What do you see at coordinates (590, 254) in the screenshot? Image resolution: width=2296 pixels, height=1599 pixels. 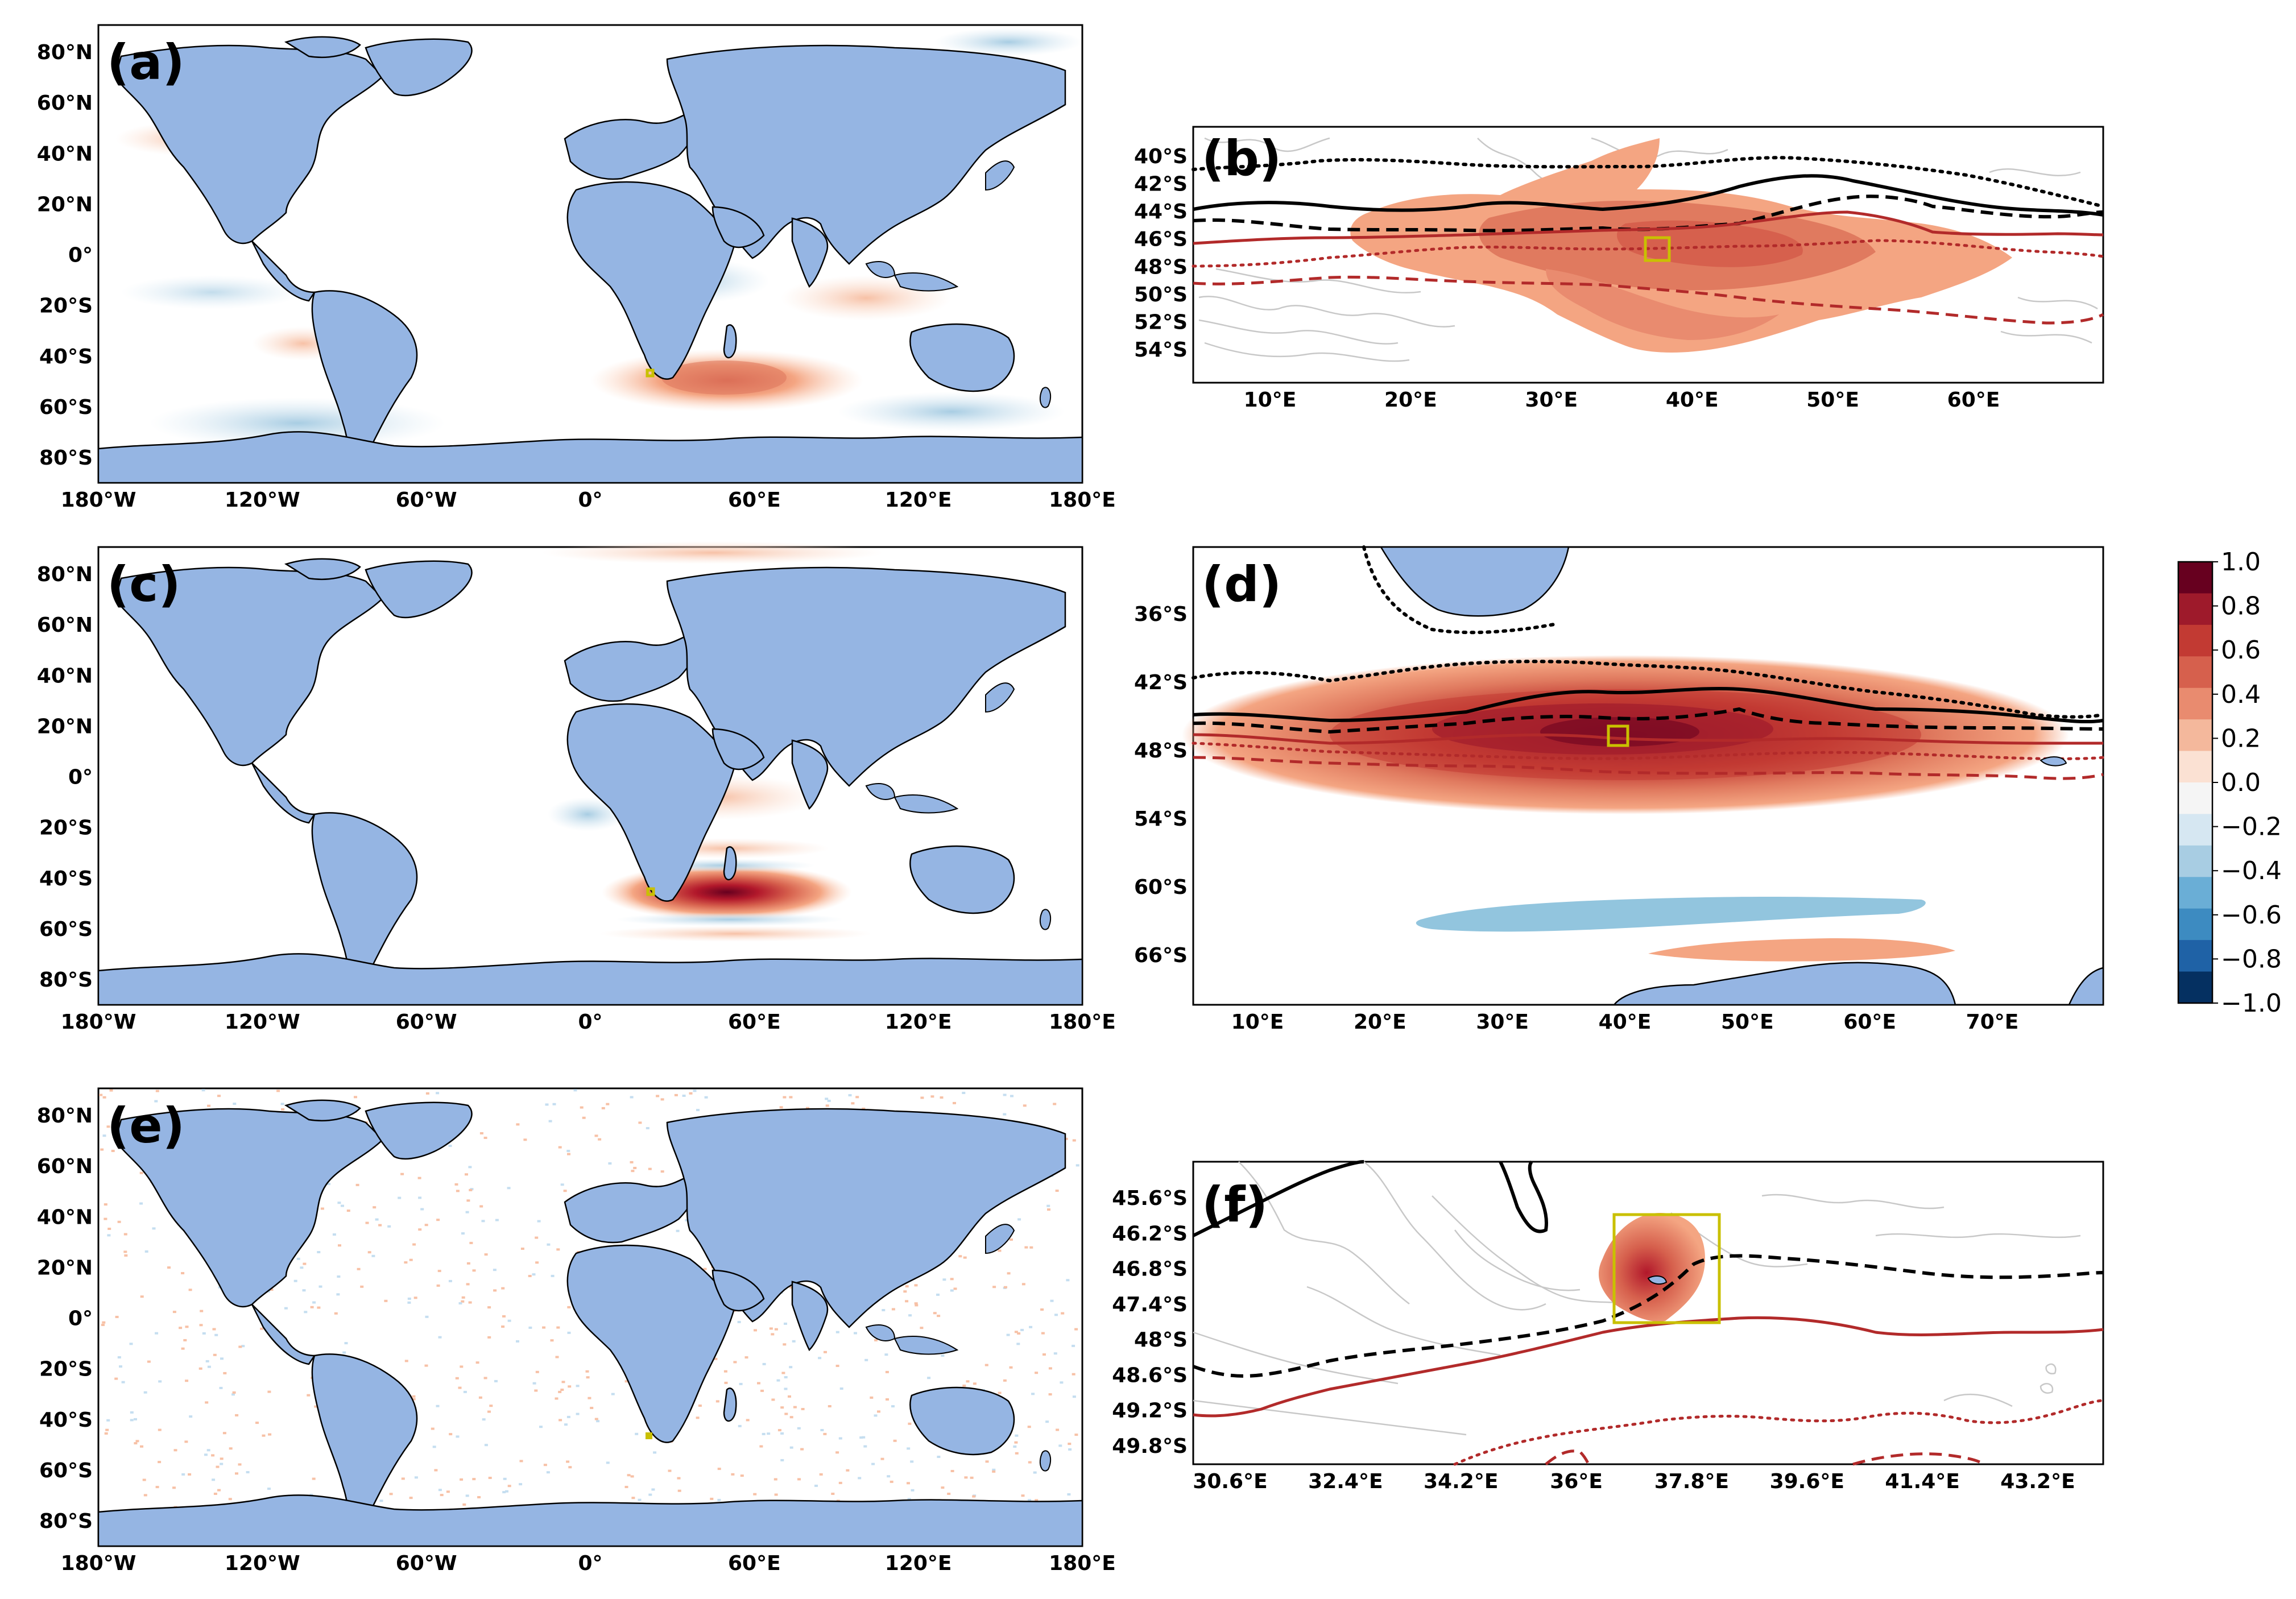 I see `panel-a: (a)` at bounding box center [590, 254].